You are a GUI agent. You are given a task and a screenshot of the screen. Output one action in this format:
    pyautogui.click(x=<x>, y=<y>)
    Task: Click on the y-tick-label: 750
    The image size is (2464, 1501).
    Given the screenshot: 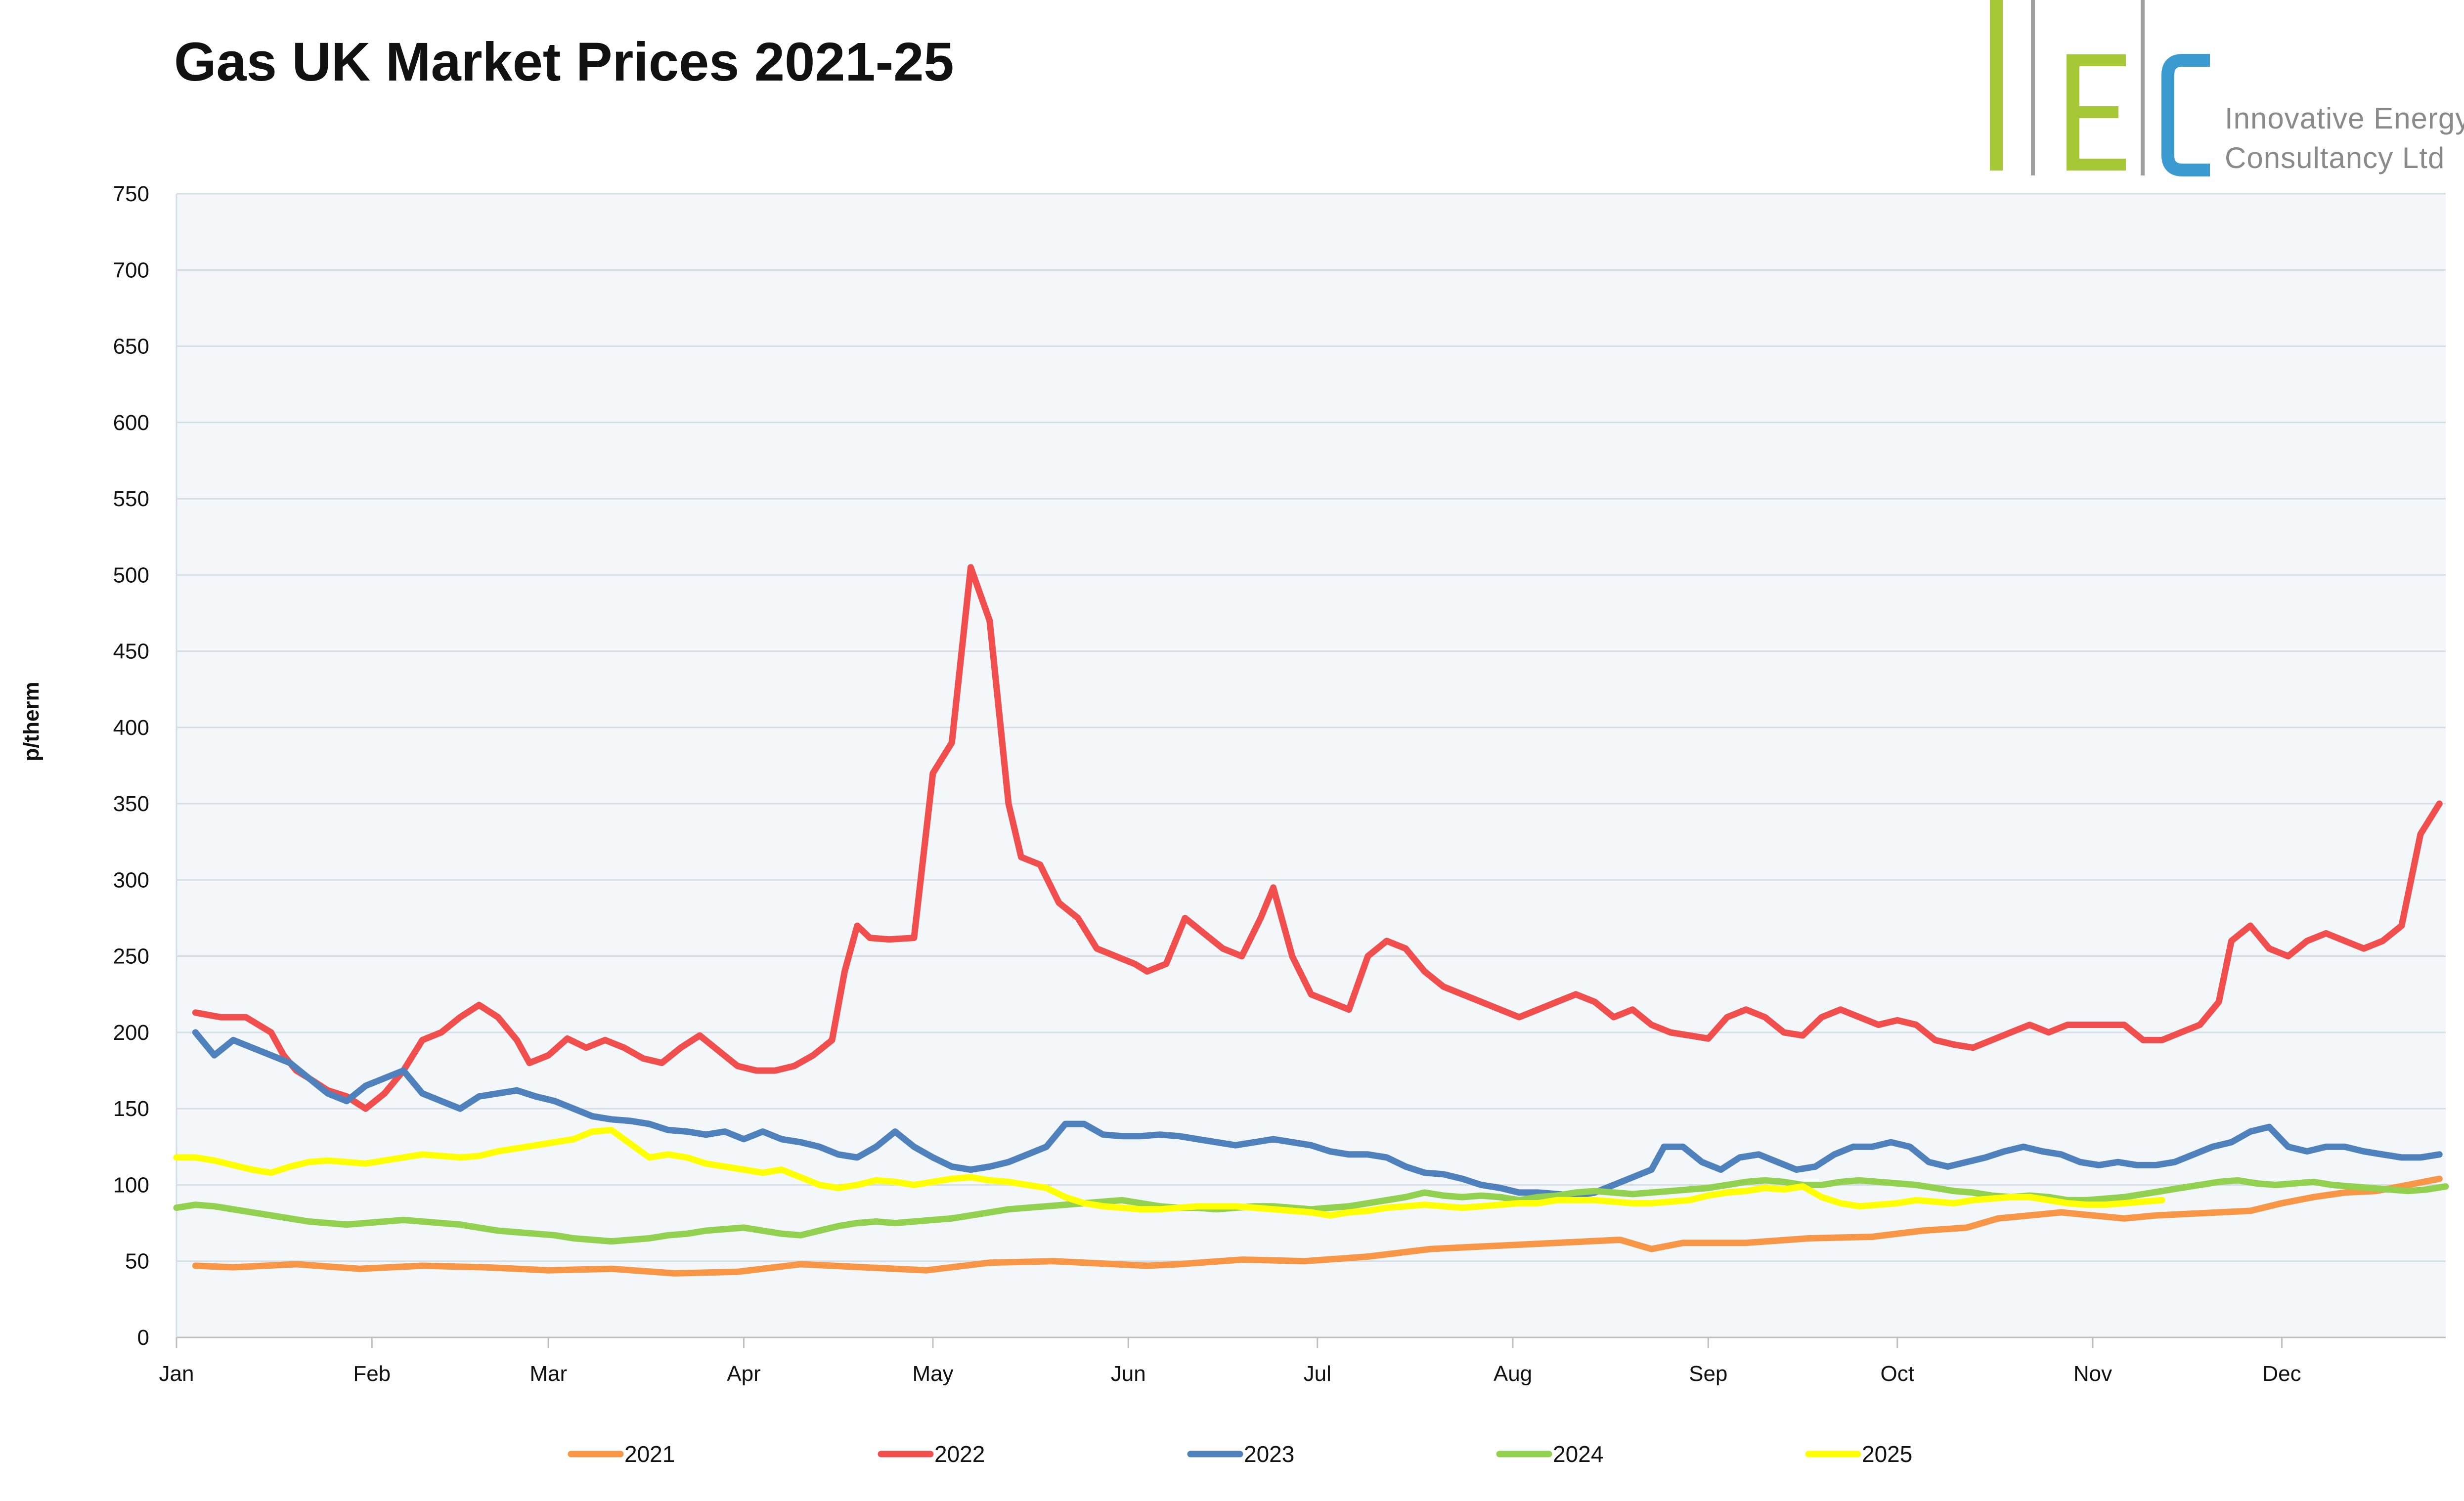 What is the action you would take?
    pyautogui.click(x=131, y=194)
    